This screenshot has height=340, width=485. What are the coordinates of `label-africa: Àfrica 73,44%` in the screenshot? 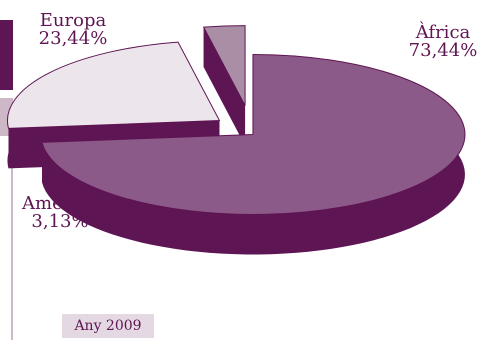 It's located at (441, 42).